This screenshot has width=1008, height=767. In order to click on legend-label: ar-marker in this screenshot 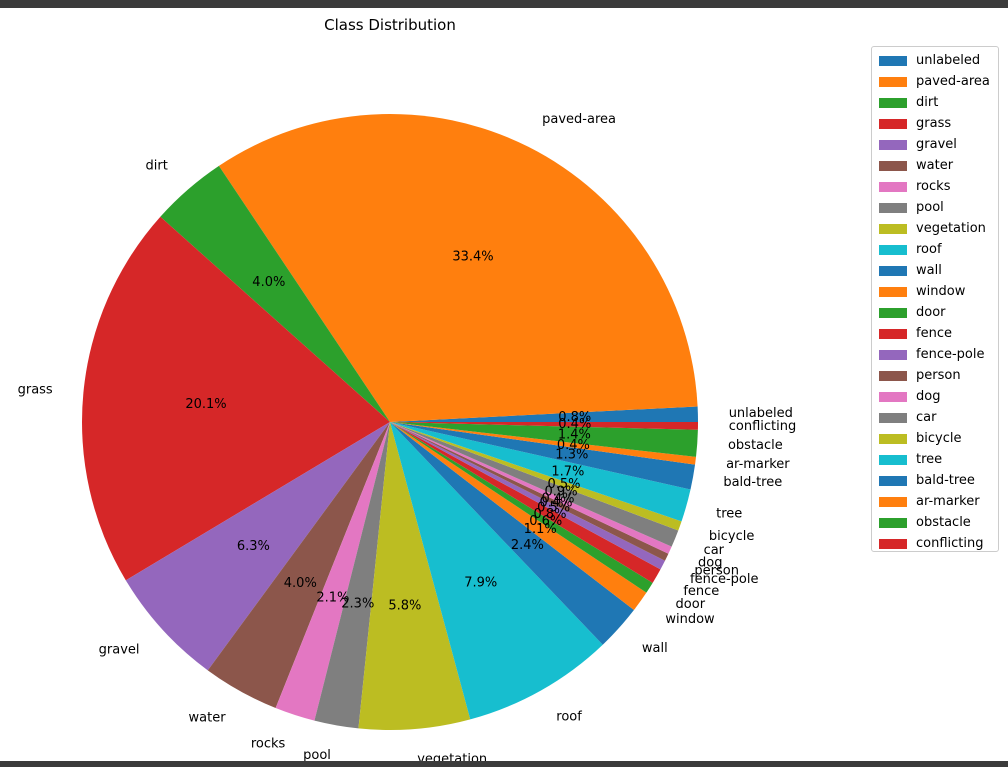, I will do `click(948, 501)`.